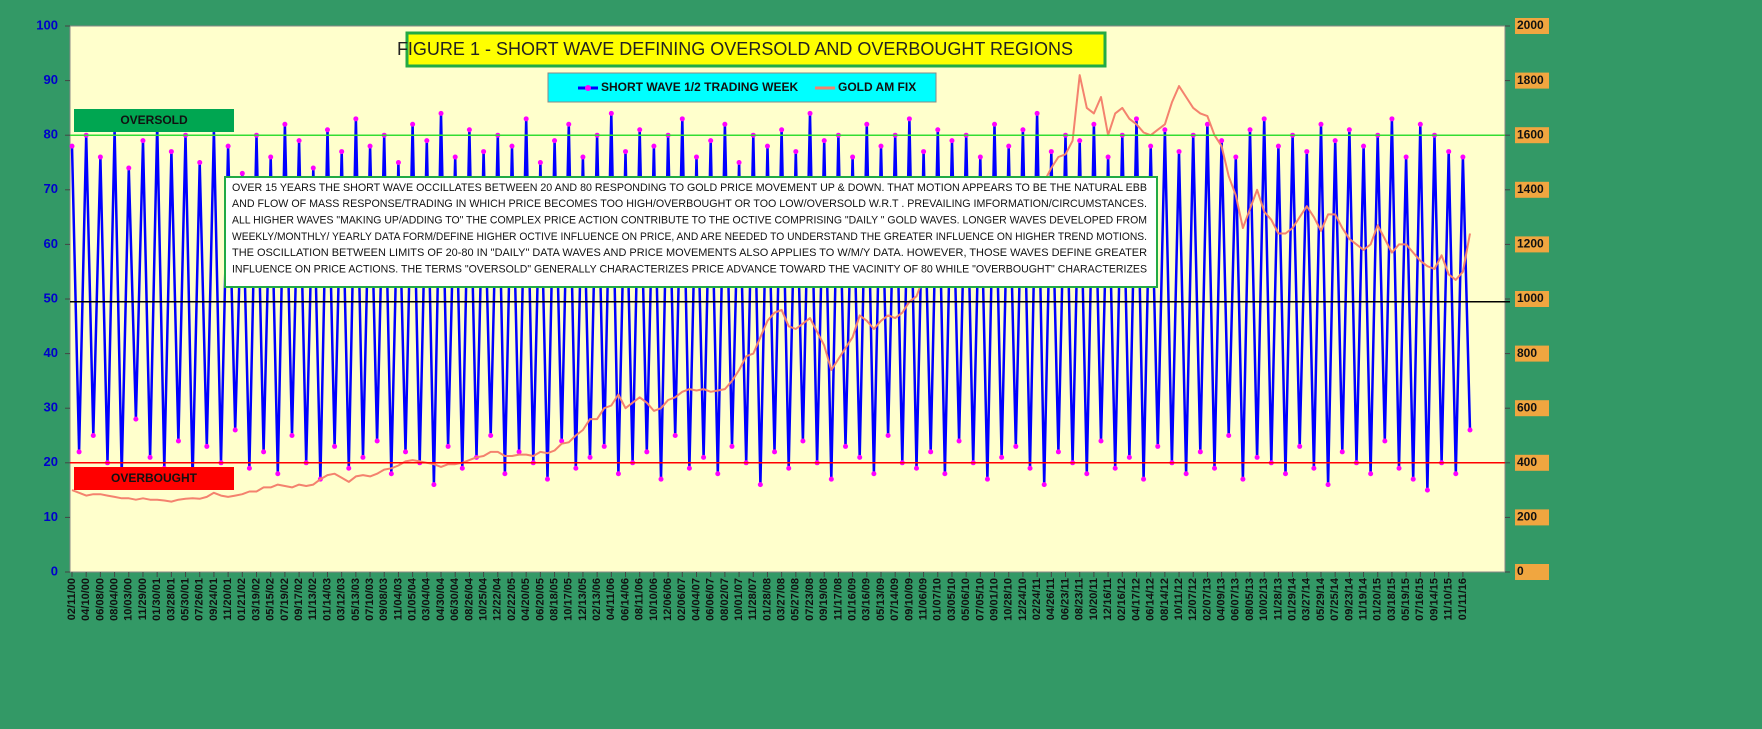  Describe the element at coordinates (1530, 134) in the screenshot. I see `y2-tick-label: 1600` at that location.